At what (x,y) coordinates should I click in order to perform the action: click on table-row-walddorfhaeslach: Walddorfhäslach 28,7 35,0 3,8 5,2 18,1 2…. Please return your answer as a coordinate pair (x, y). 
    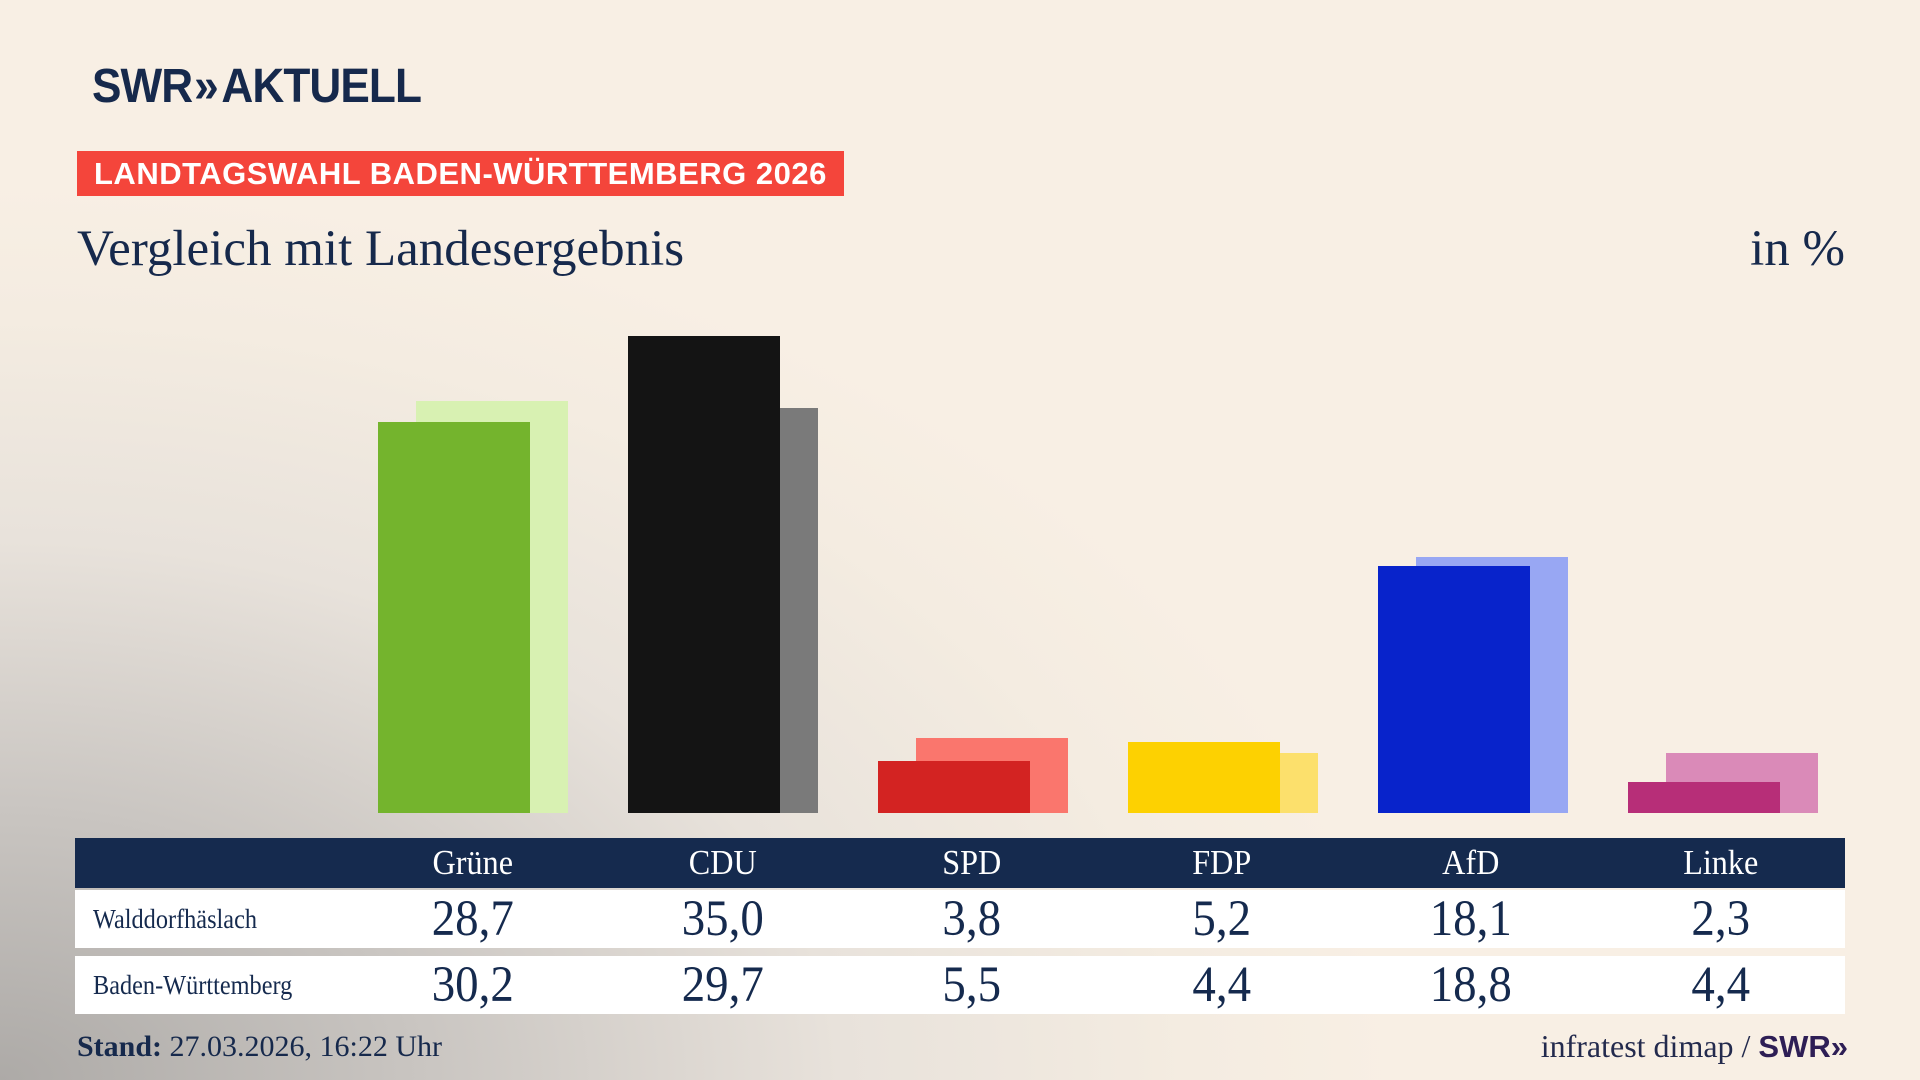
    Looking at the image, I should click on (960, 919).